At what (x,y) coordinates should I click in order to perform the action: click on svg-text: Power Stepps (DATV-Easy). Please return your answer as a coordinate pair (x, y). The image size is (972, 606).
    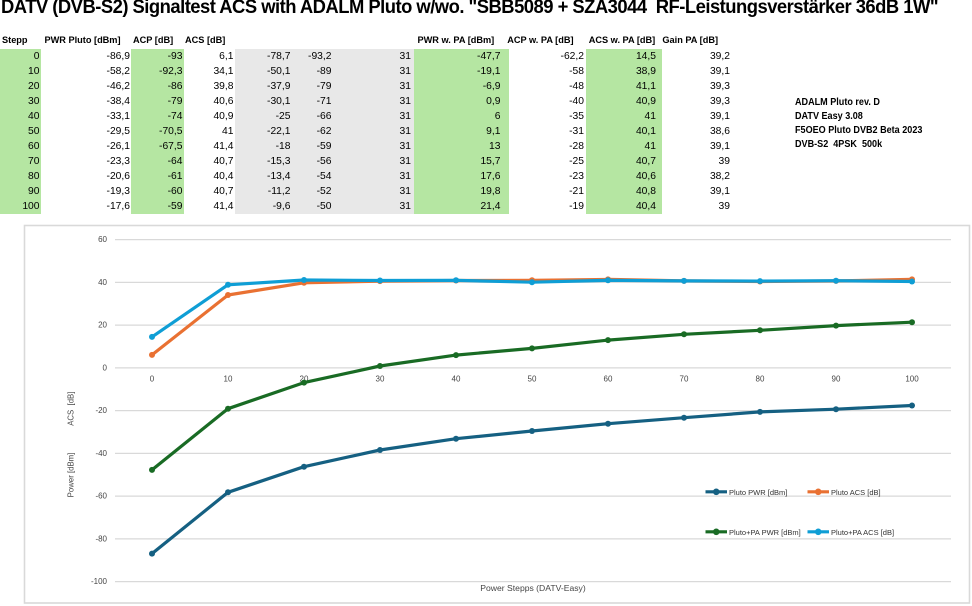
    Looking at the image, I should click on (533, 588).